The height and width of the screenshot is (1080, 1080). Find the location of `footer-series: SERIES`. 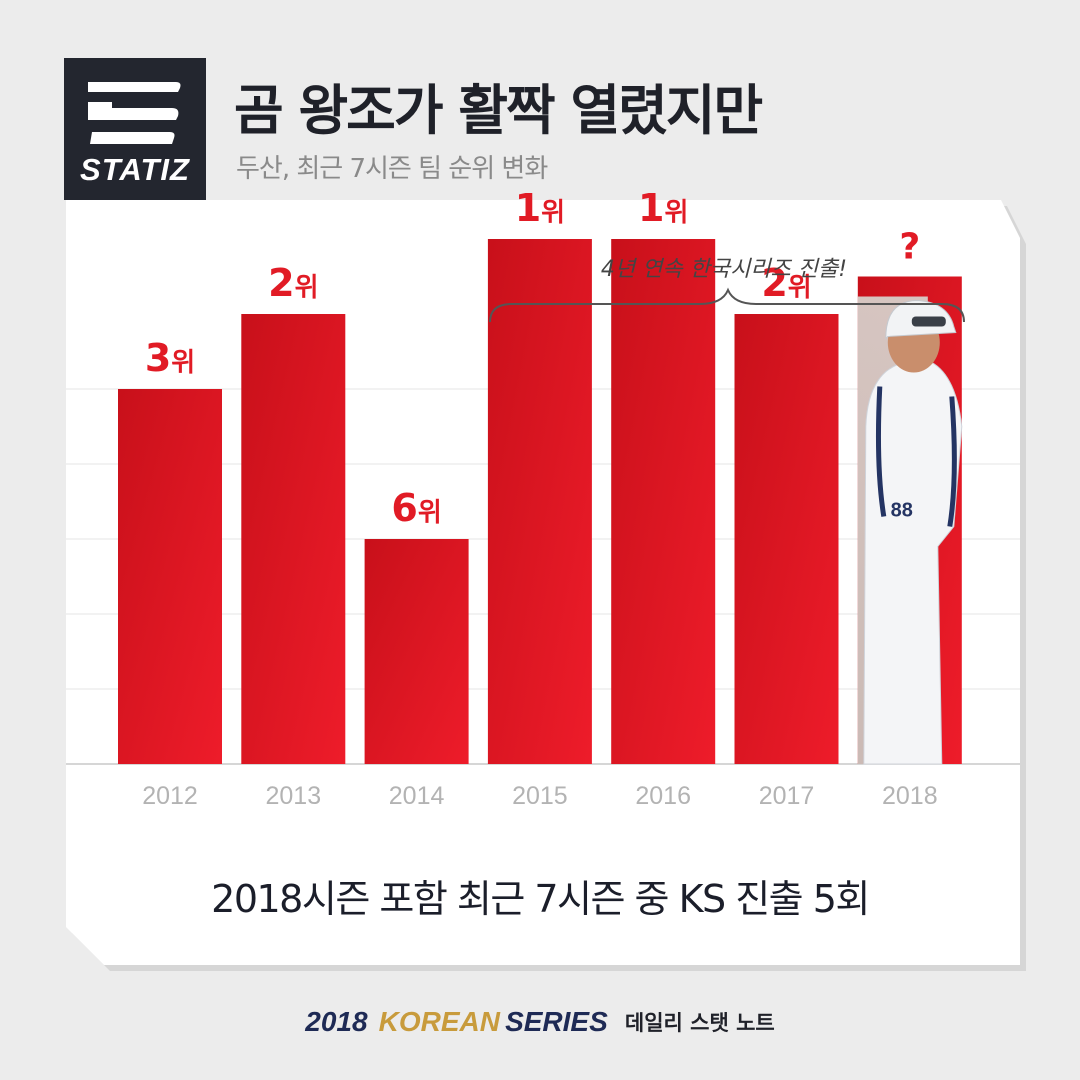

footer-series: SERIES is located at coordinates (556, 1021).